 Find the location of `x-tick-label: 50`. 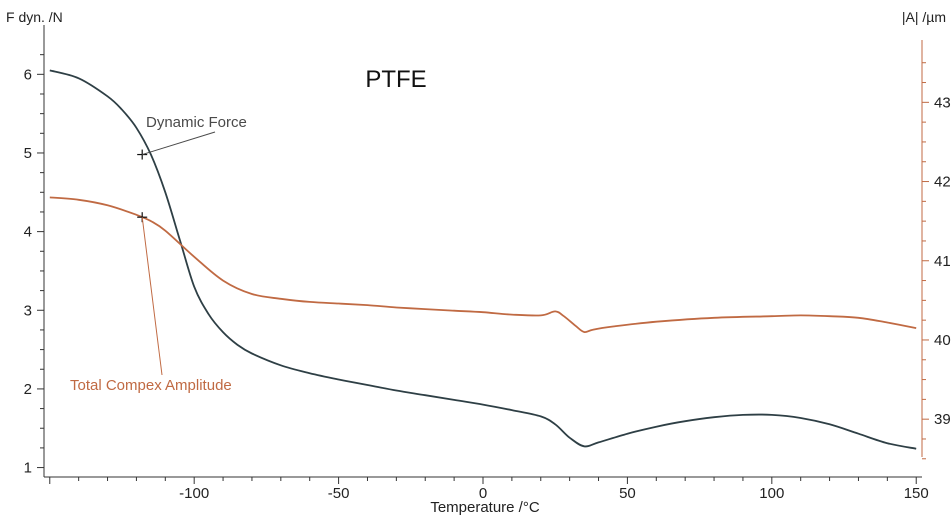

x-tick-label: 50 is located at coordinates (627, 493).